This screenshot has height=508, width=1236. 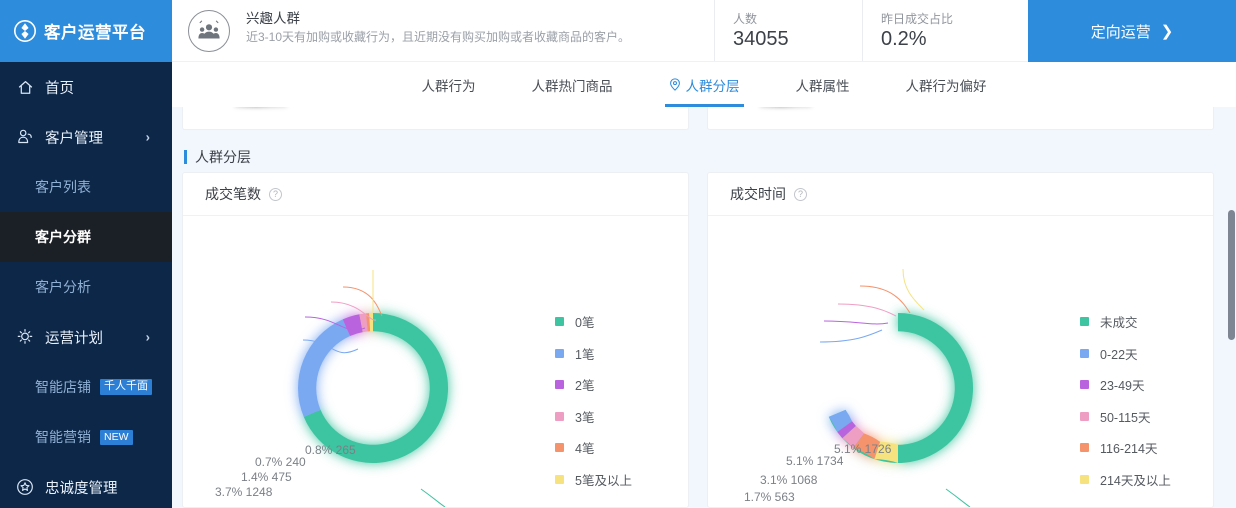 I want to click on chevron-right-icon: ❯, so click(x=1167, y=31).